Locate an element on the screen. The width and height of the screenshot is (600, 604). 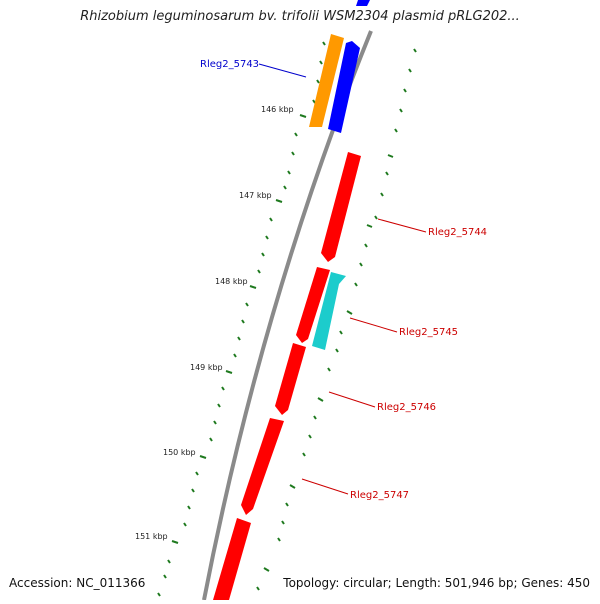
scale-label: 147 kbp is located at coordinates (255, 195).